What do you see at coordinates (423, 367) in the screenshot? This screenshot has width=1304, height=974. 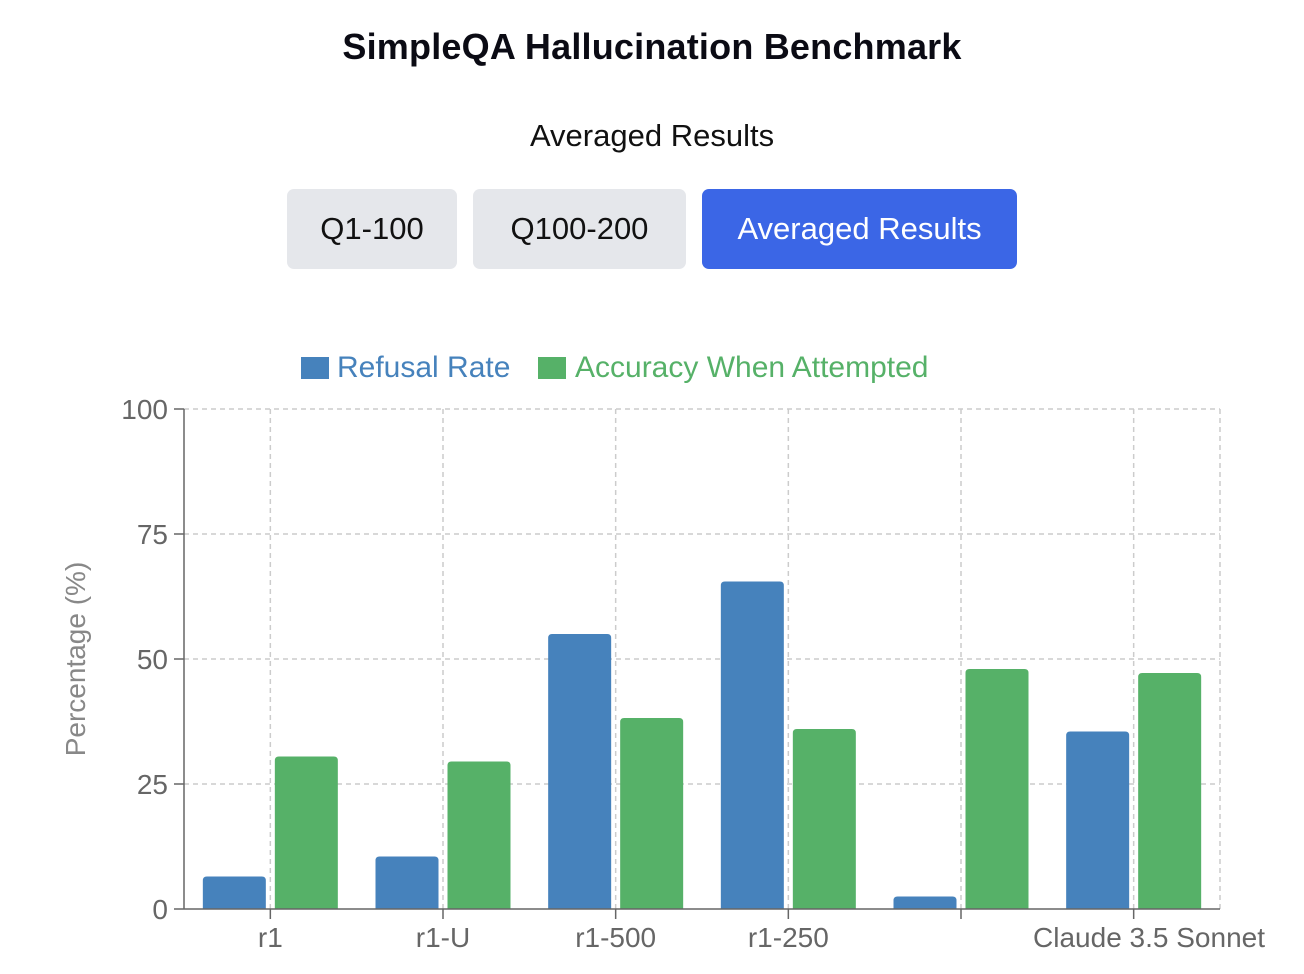 I see `legend-label-refusal-rate: Refusal Rate` at bounding box center [423, 367].